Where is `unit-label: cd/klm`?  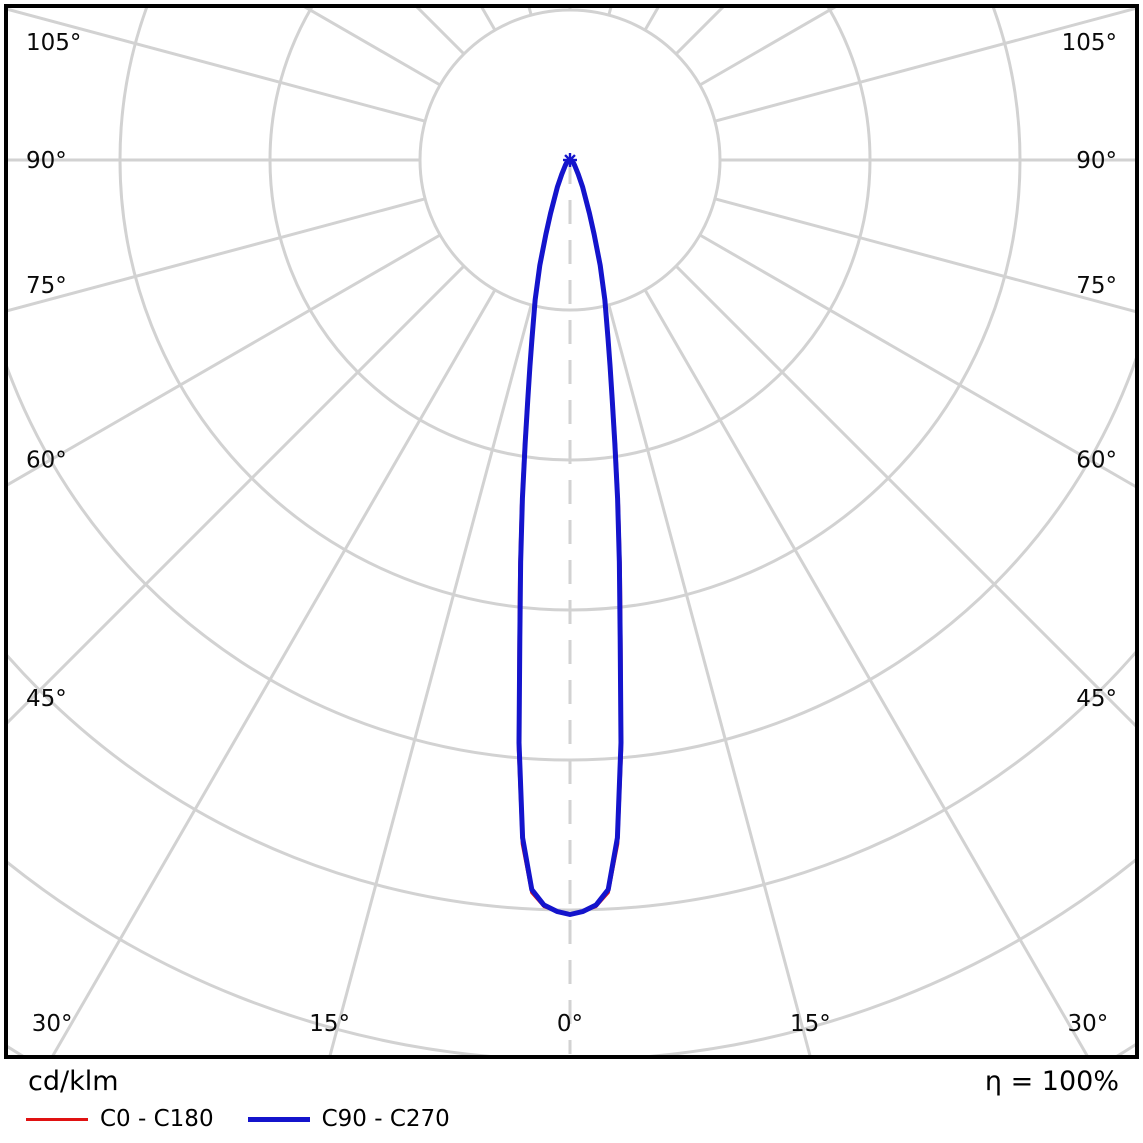
unit-label: cd/klm is located at coordinates (73, 1081).